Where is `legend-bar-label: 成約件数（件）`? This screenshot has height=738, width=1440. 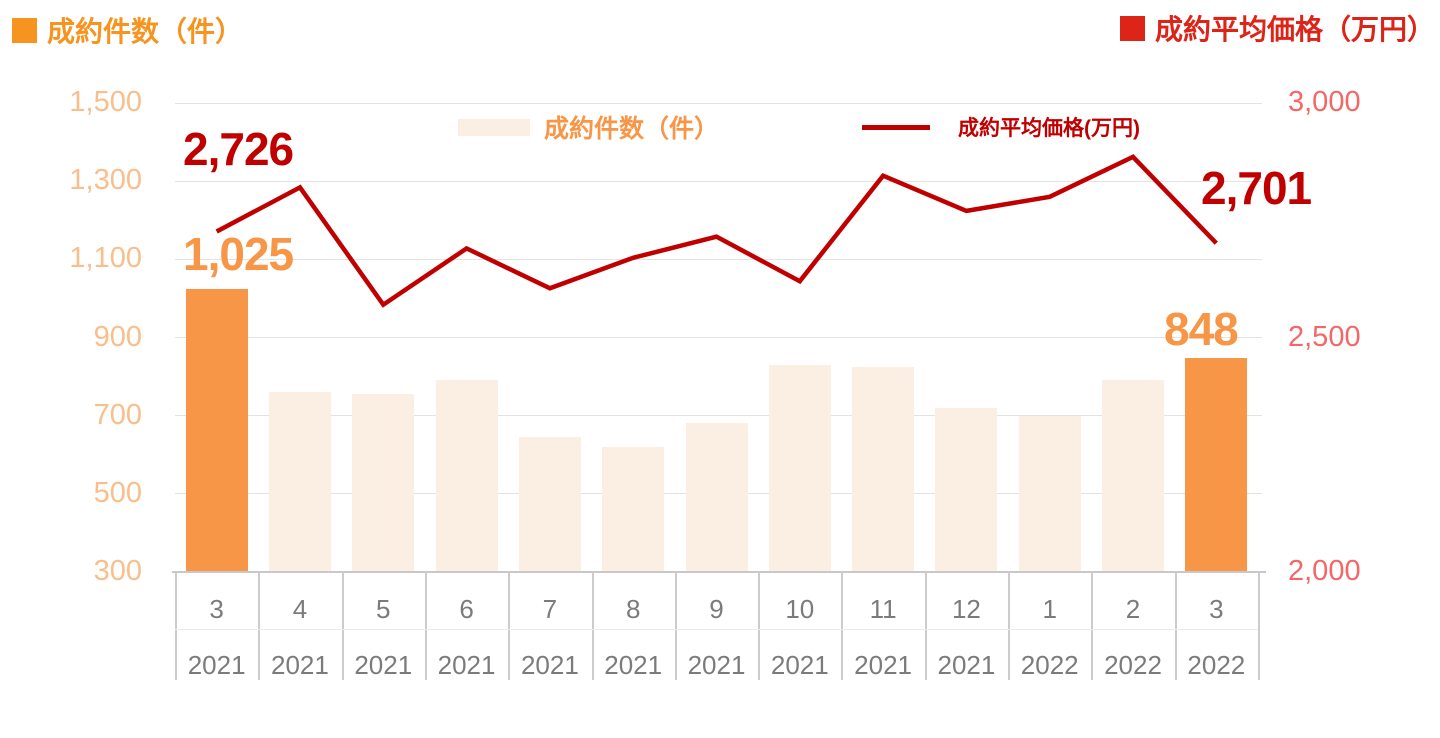
legend-bar-label: 成約件数（件） is located at coordinates (632, 129).